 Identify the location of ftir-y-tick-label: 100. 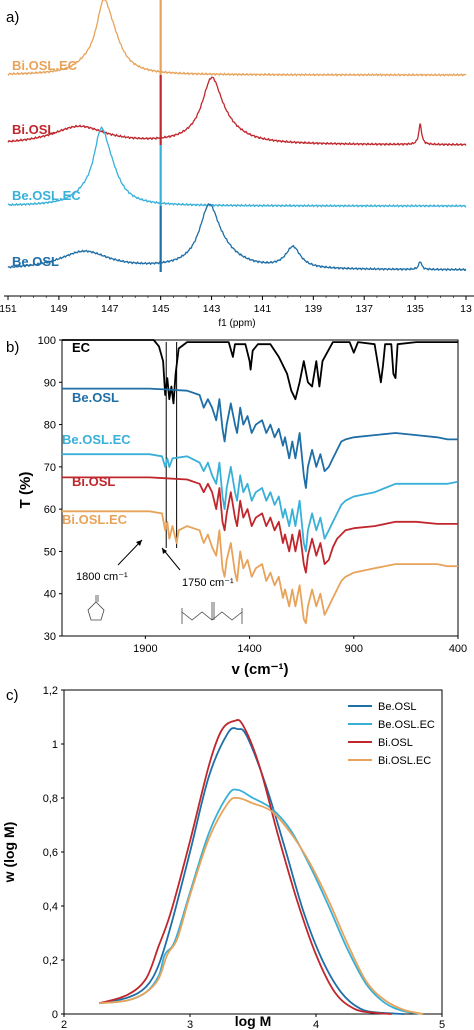
(47, 341).